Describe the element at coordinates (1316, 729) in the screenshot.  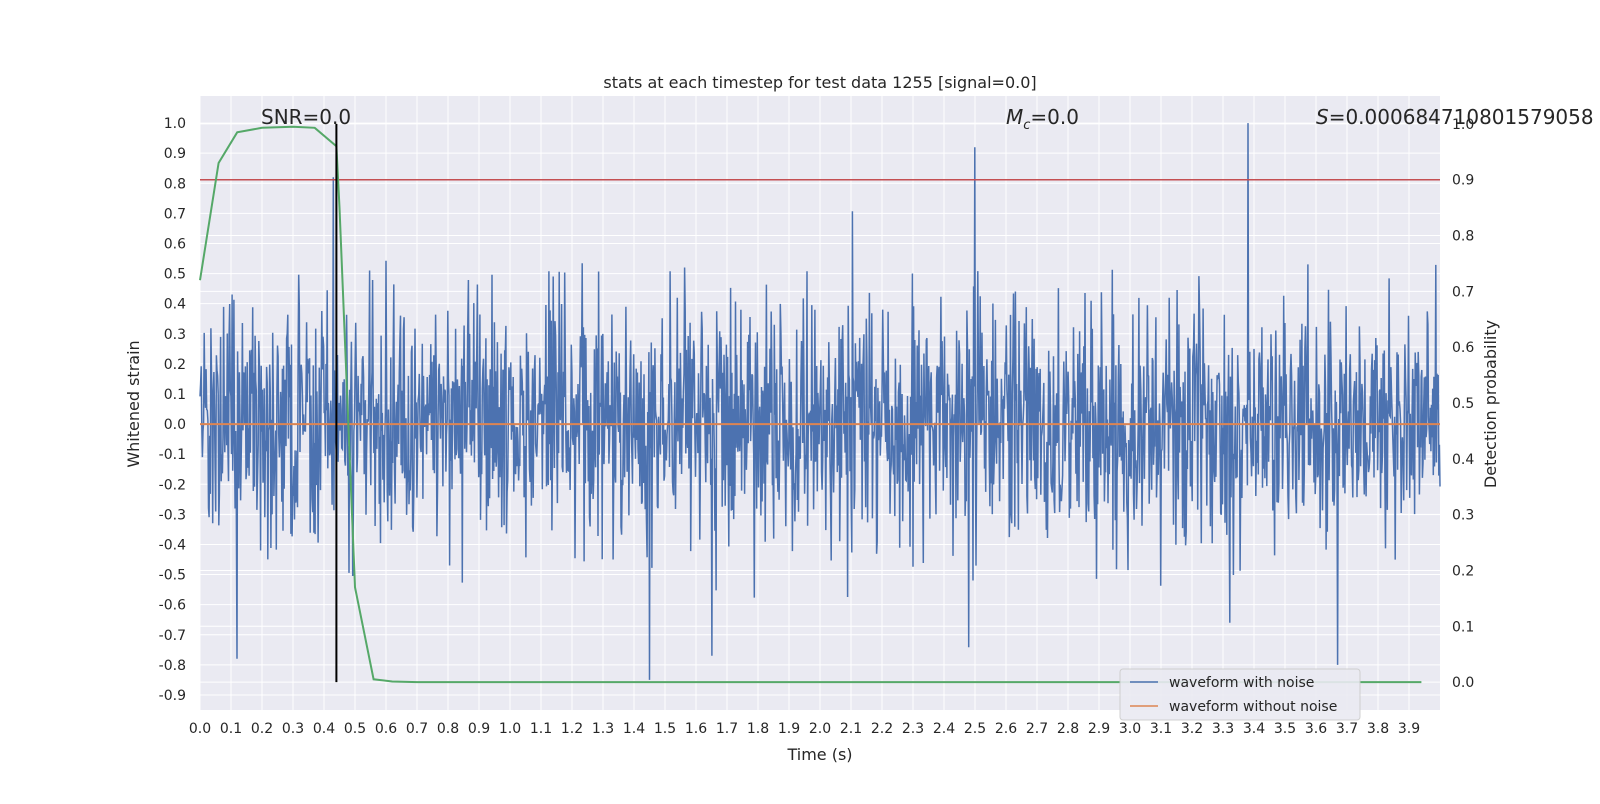
I see `x-tick-label: 3.6` at that location.